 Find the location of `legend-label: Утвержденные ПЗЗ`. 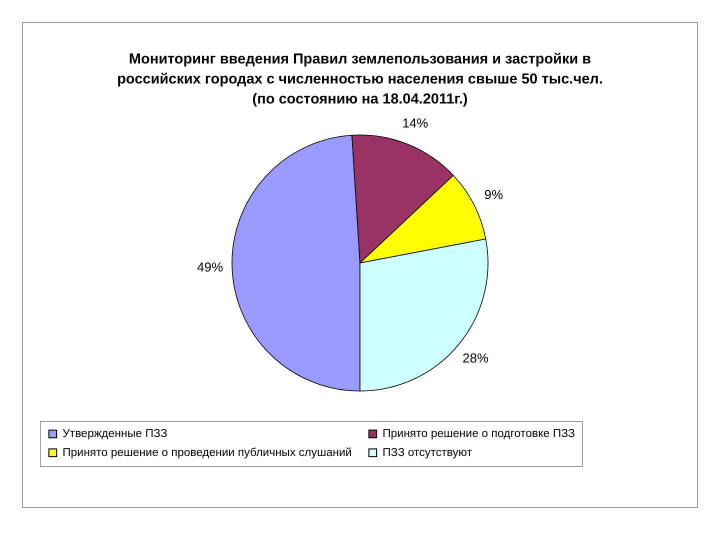

legend-label: Утвержденные ПЗЗ is located at coordinates (115, 434).